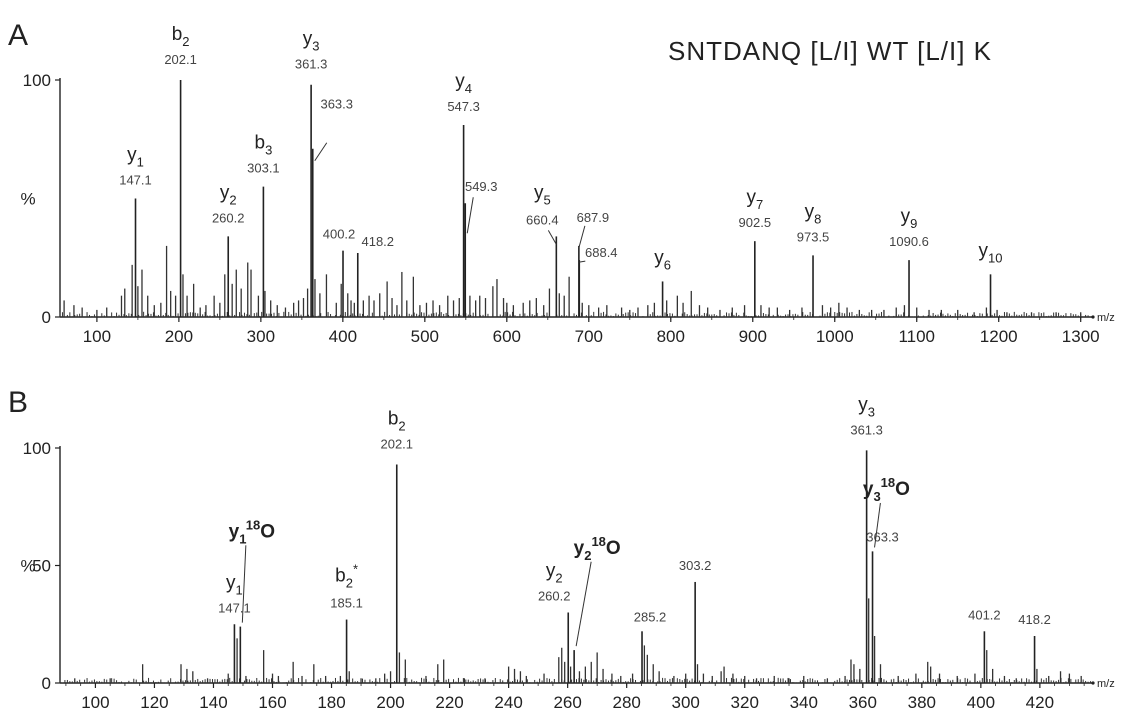 This screenshot has height=720, width=1137. Describe the element at coordinates (542, 194) in the screenshot. I see `ion-label: y5` at that location.